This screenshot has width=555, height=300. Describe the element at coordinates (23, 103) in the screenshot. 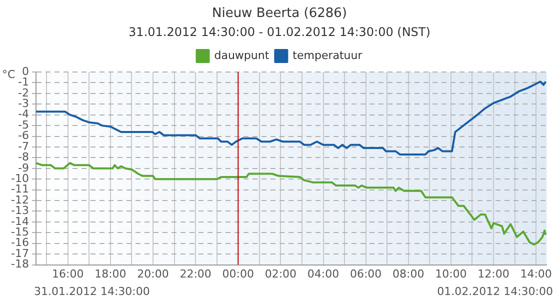

I see `y-tick-label: -3` at that location.